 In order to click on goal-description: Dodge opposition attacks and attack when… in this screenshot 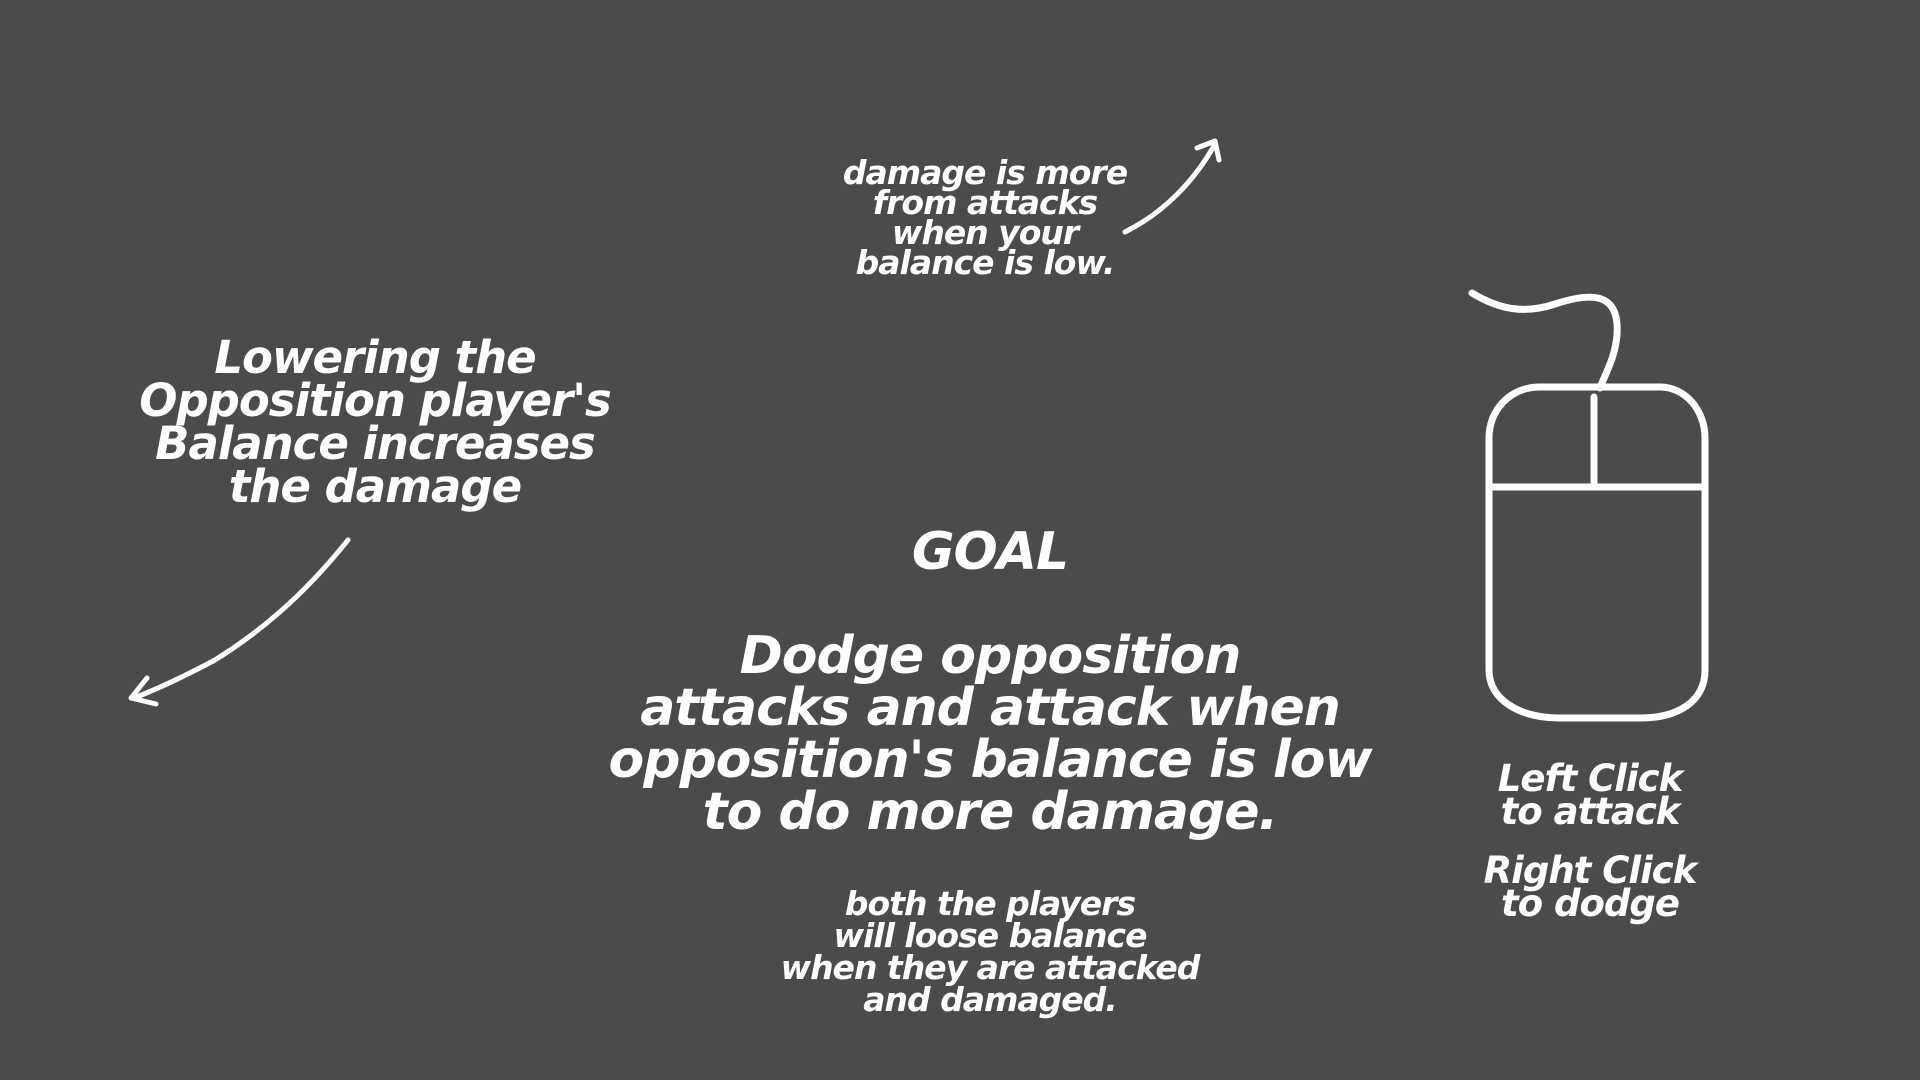, I will do `click(990, 734)`.